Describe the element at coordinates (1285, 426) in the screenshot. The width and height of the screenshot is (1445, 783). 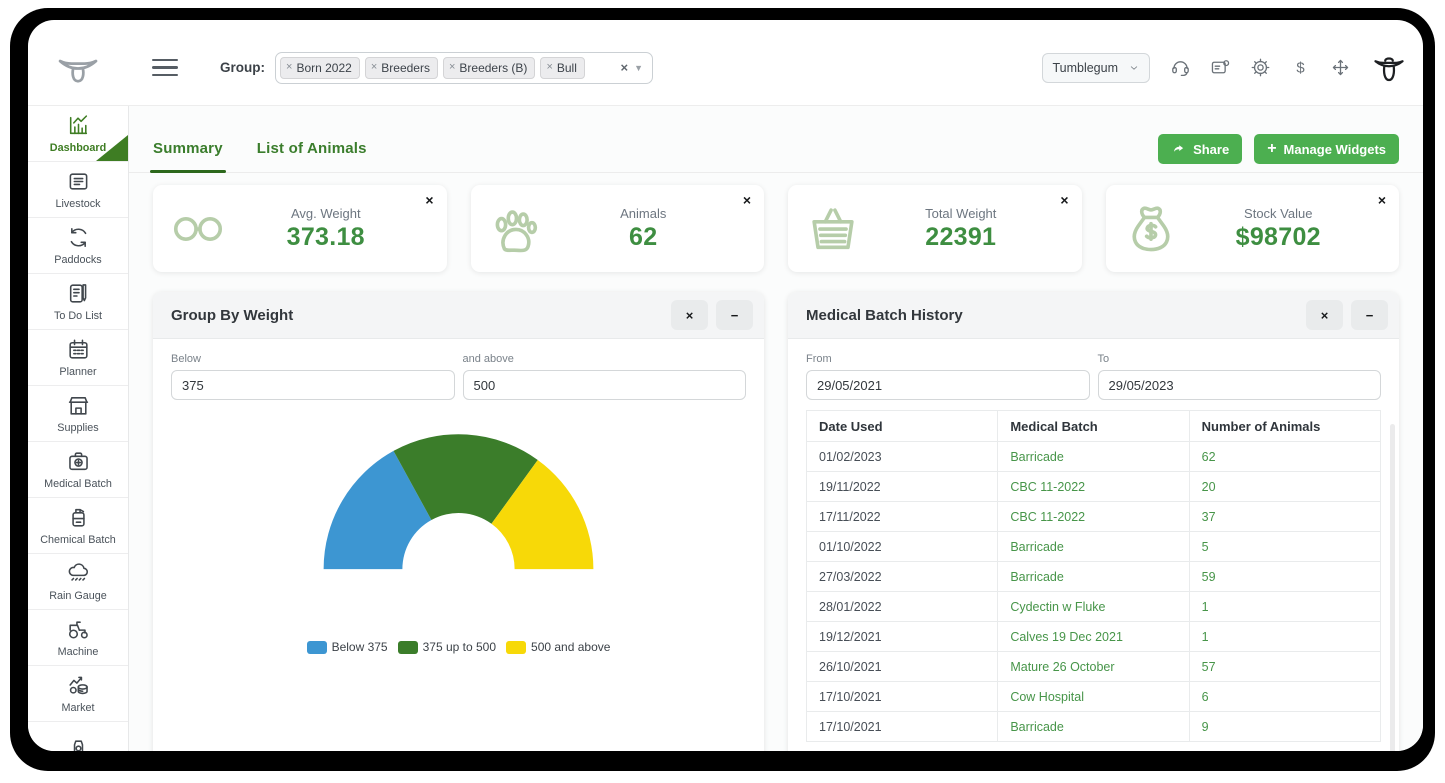
I see `column-header-number-of-animals: Number of Animals` at that location.